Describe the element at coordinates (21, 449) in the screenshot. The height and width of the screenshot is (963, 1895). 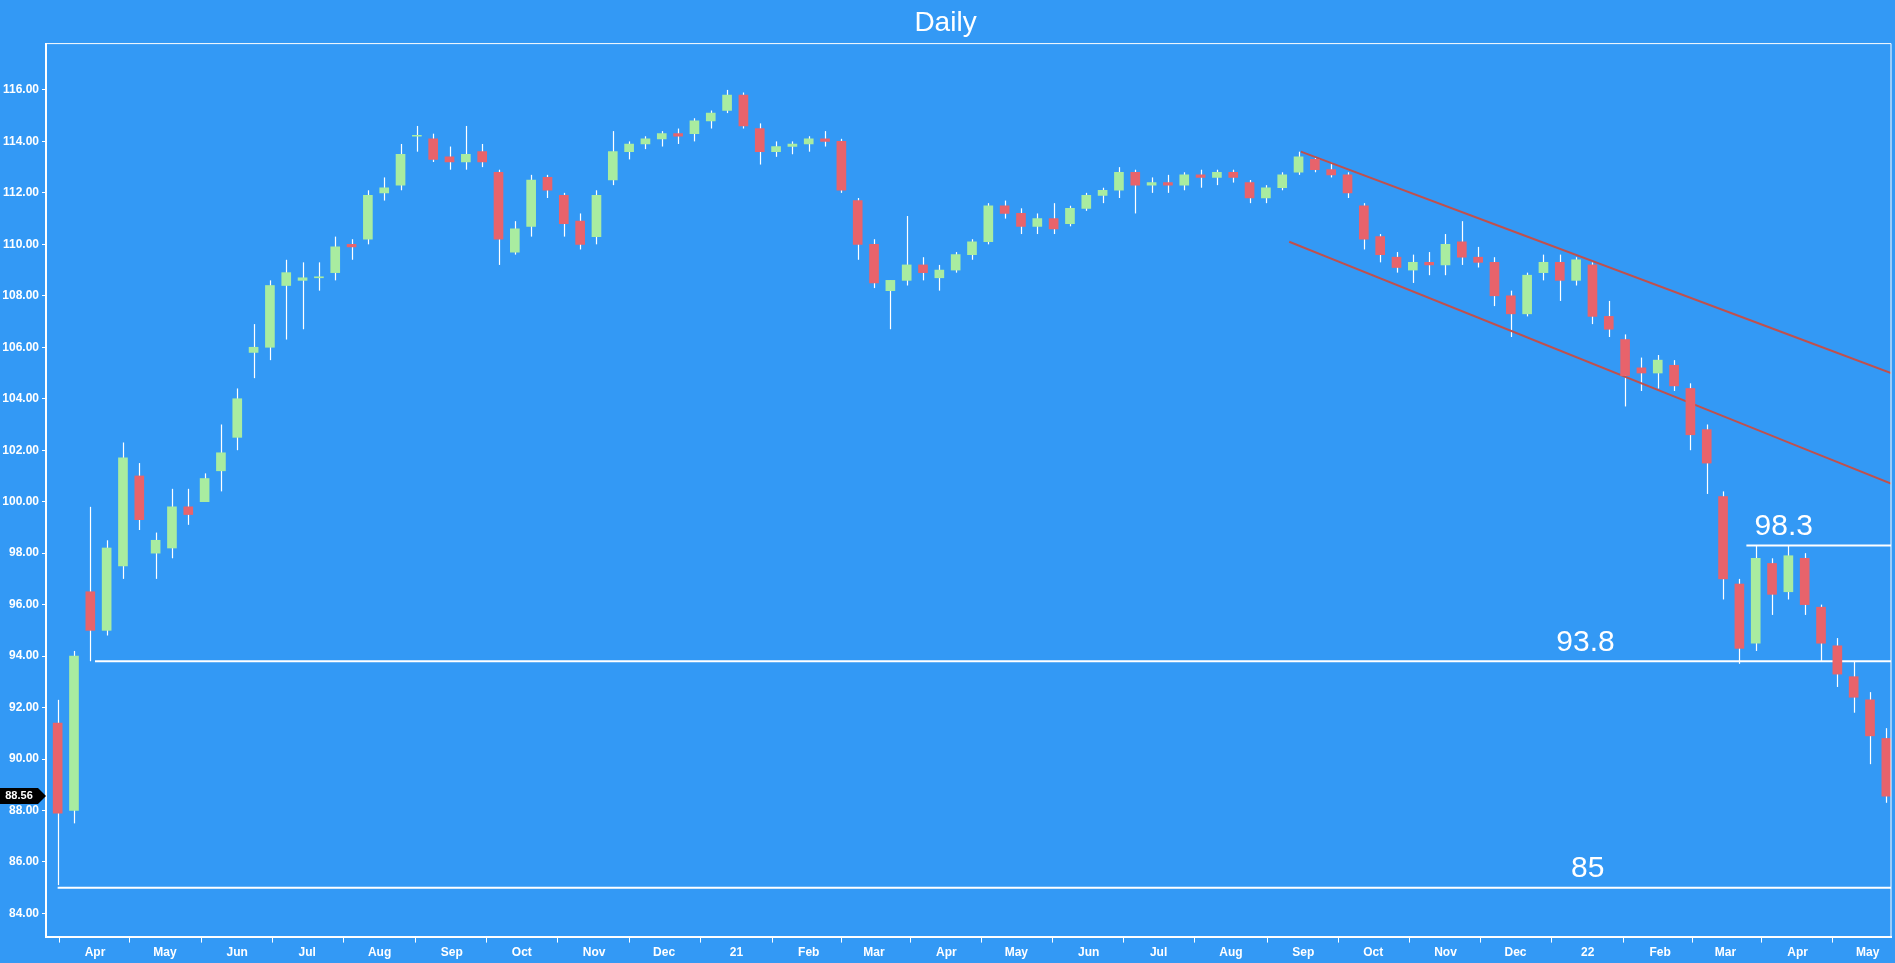
I see `y-tick-label: 102.00` at that location.